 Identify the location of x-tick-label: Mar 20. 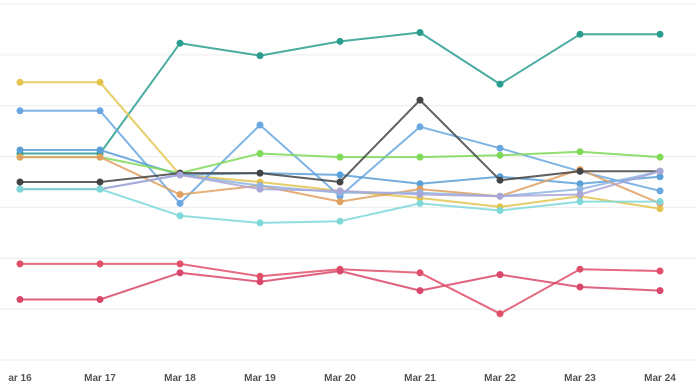
(340, 378).